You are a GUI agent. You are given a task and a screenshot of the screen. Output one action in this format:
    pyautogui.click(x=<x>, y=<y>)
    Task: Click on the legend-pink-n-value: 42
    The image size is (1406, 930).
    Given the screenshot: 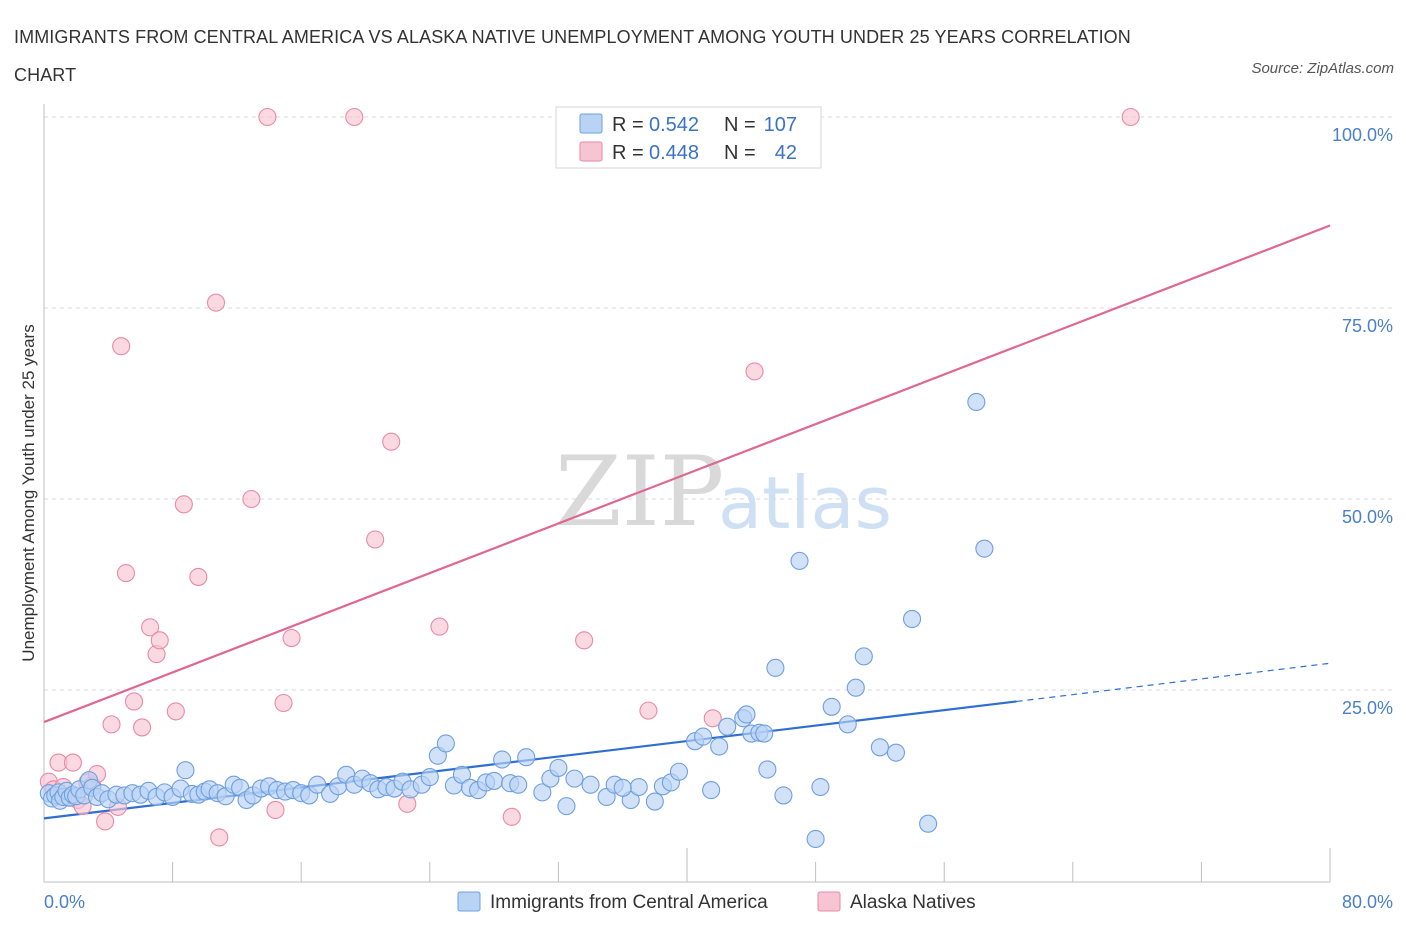 What is the action you would take?
    pyautogui.click(x=786, y=153)
    